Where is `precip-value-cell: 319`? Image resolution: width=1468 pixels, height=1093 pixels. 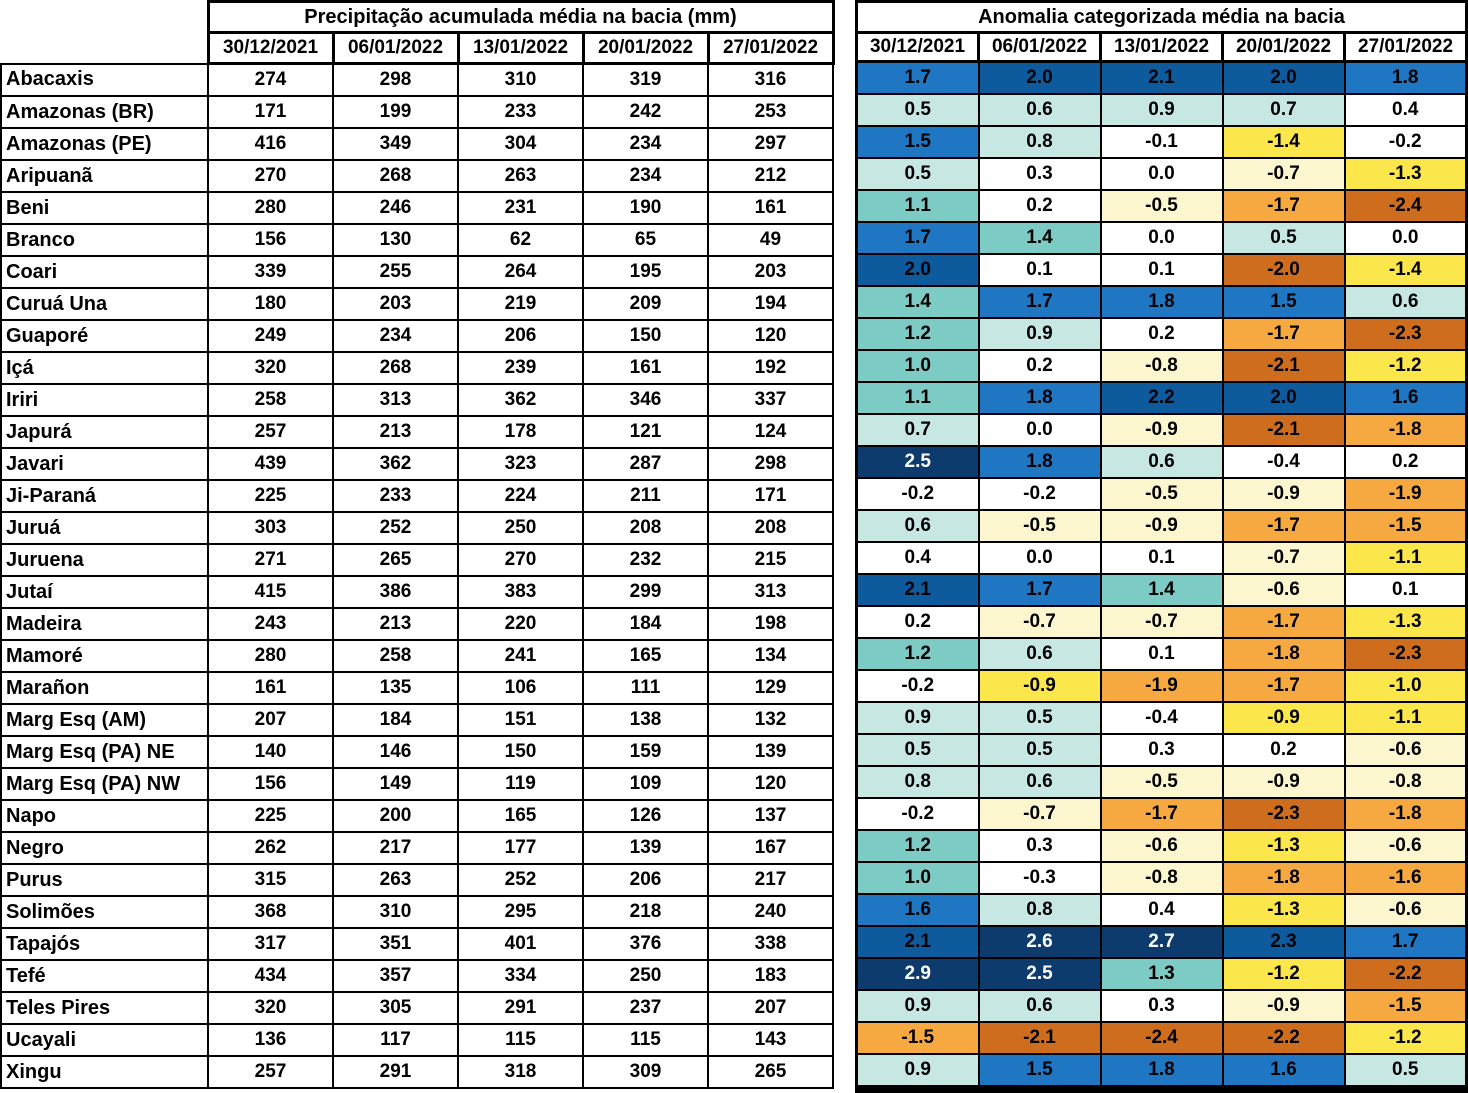
precip-value-cell: 319 is located at coordinates (645, 79).